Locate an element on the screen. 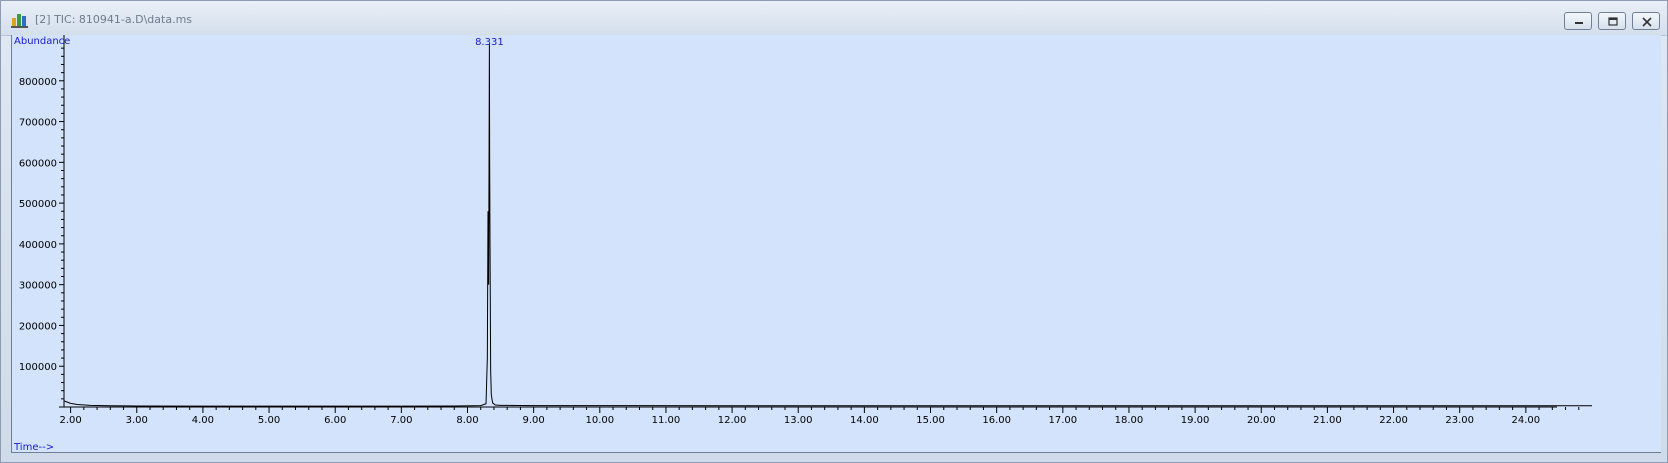  x-tick-label: 20.00 is located at coordinates (1261, 420).